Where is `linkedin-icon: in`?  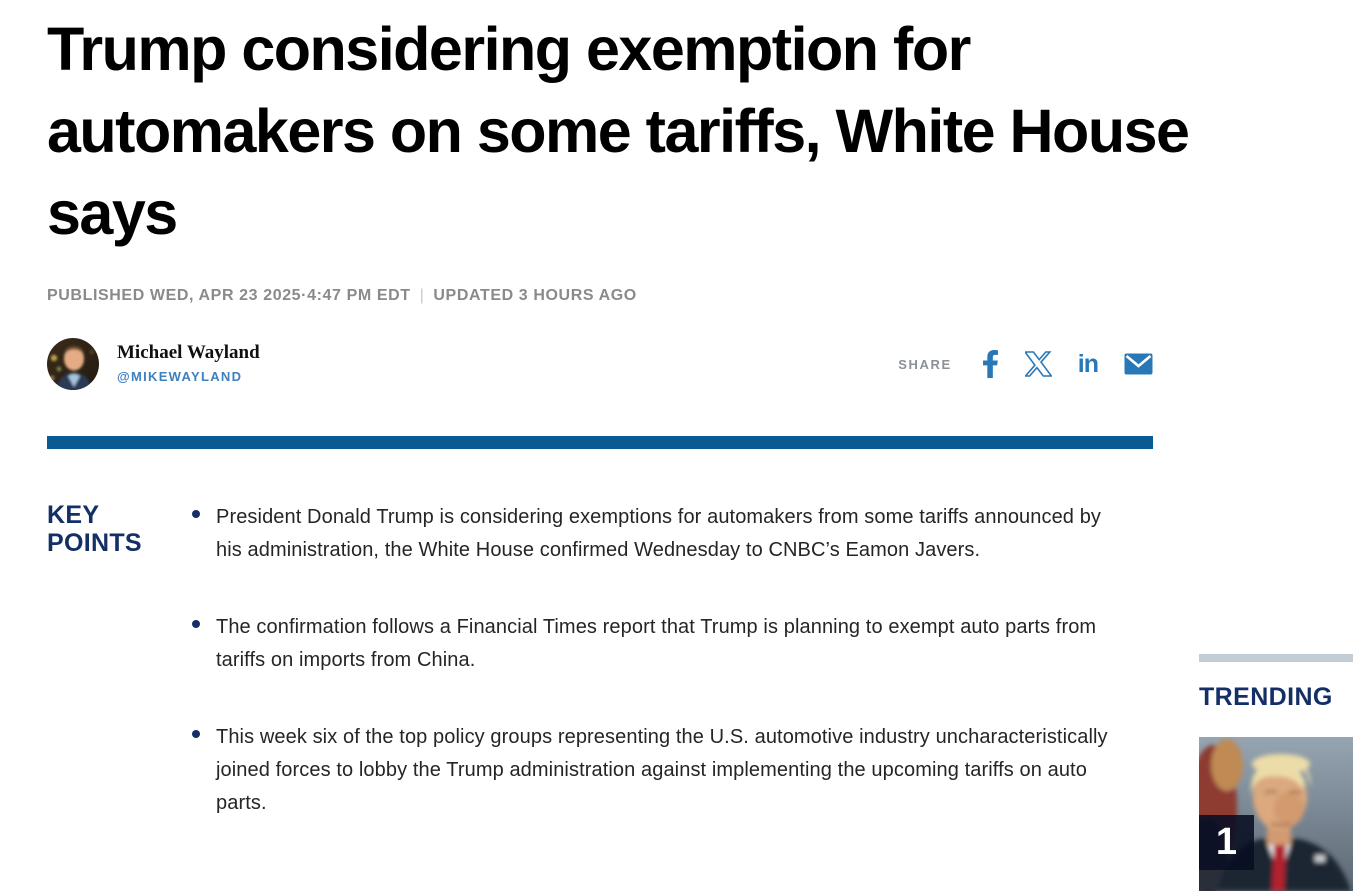 linkedin-icon: in is located at coordinates (1088, 364).